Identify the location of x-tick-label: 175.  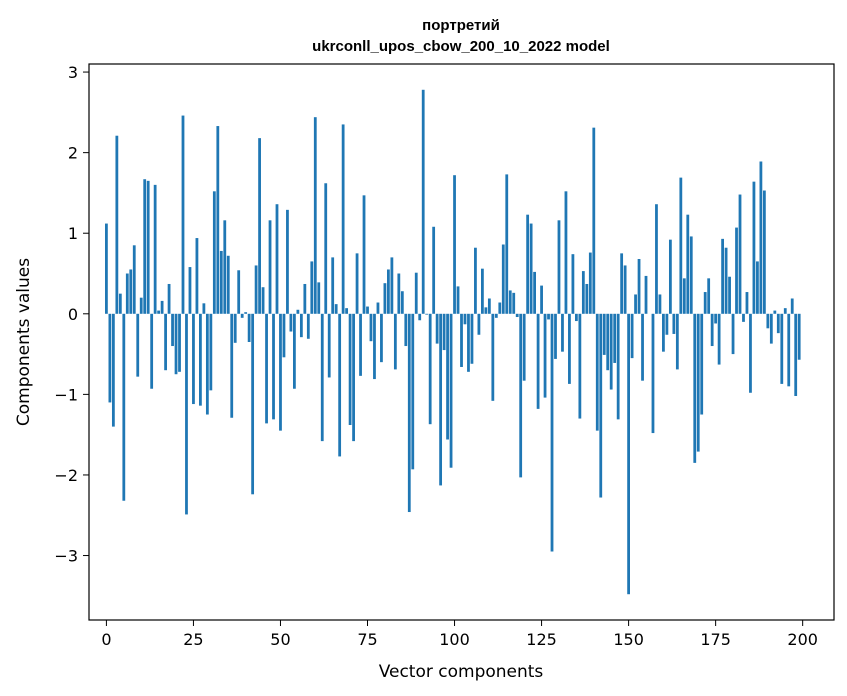
(715, 639).